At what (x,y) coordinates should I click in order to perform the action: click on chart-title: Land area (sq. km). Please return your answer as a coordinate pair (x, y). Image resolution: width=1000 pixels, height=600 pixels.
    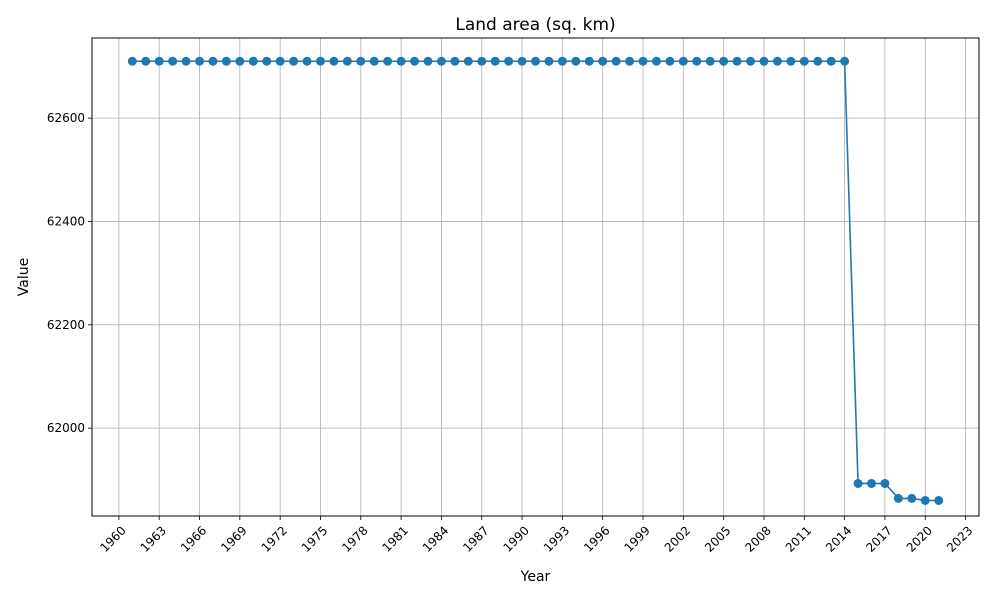
    Looking at the image, I should click on (535, 25).